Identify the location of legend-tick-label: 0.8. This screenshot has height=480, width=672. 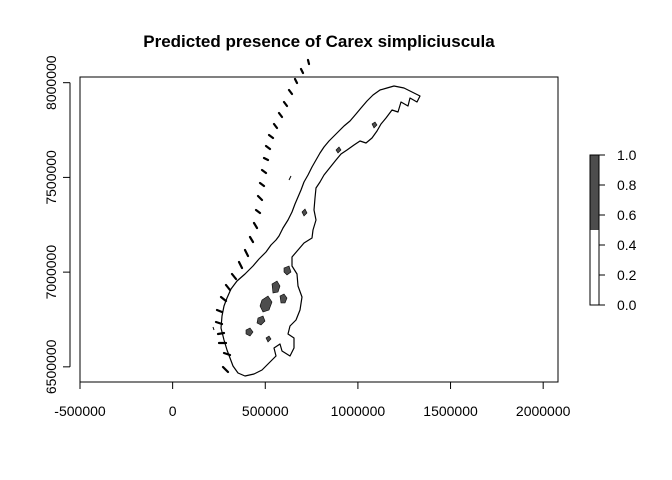
(627, 185).